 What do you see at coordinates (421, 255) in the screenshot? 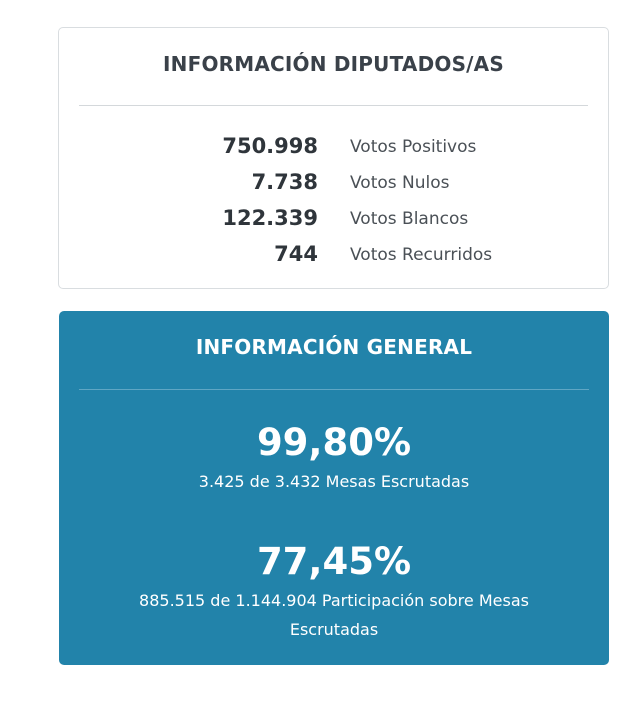
I see `votos-recurridos-label: Votos Recurridos` at bounding box center [421, 255].